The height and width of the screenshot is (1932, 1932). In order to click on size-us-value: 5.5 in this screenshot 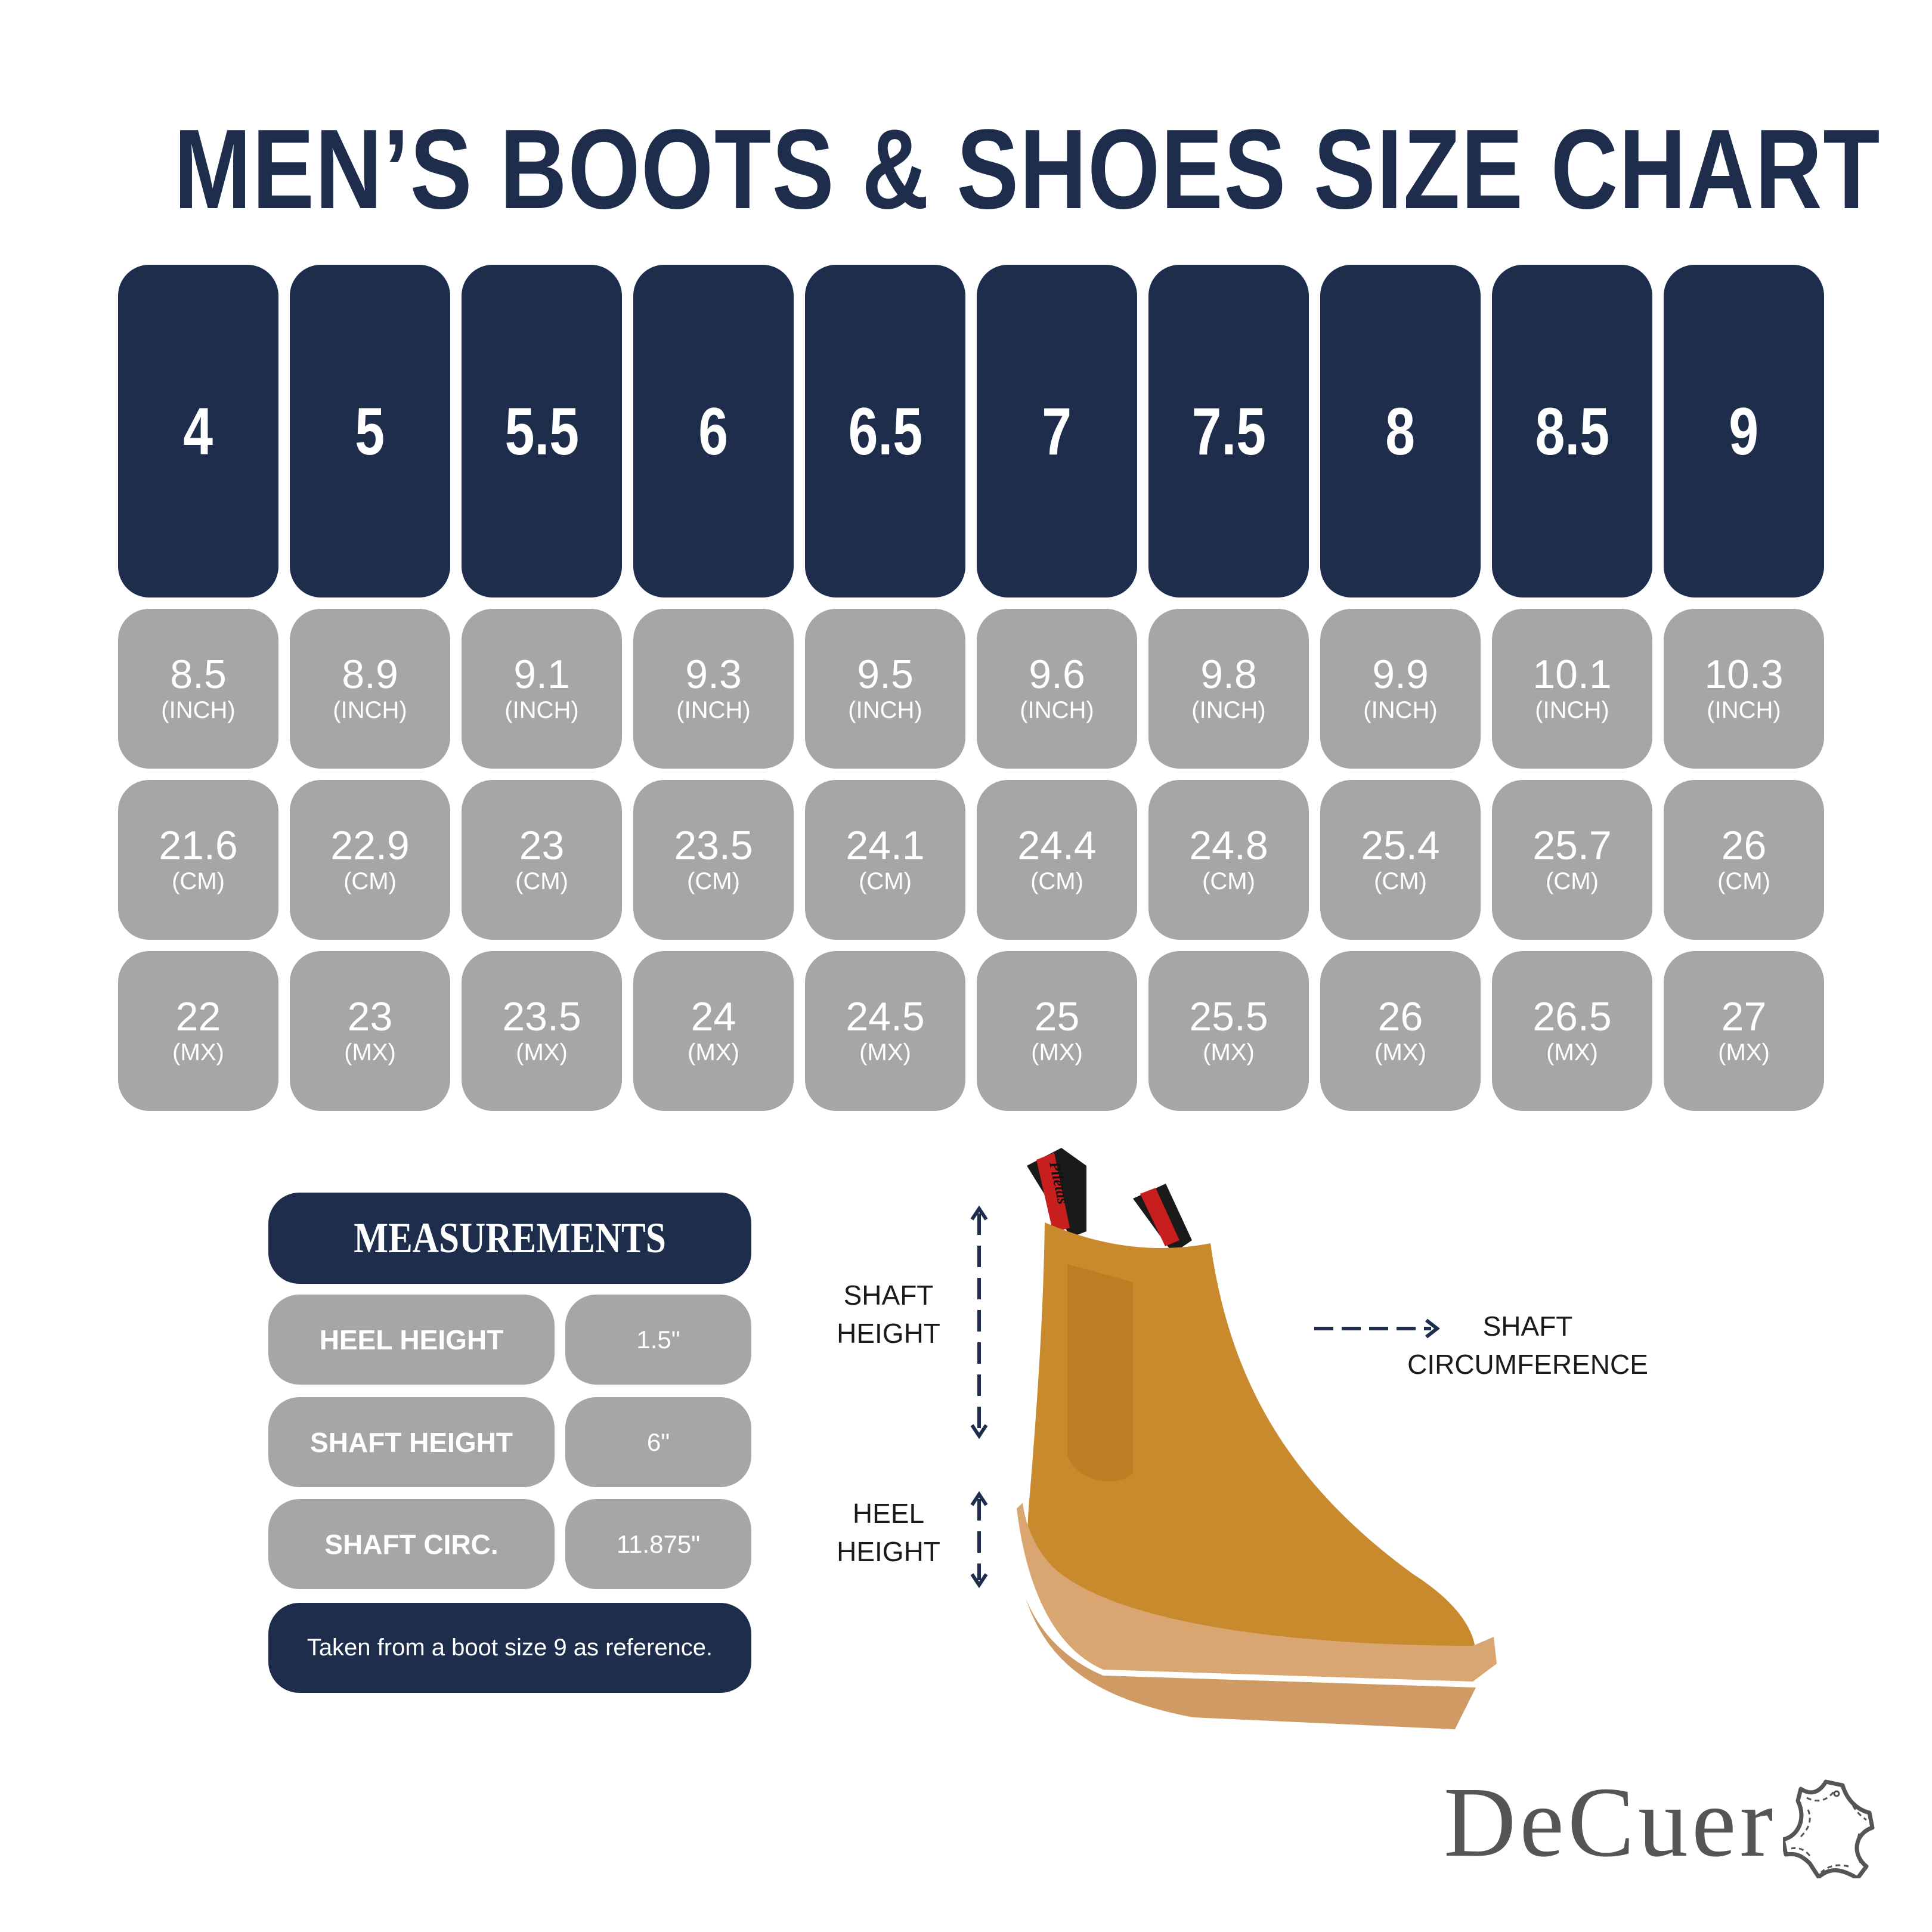, I will do `click(541, 432)`.